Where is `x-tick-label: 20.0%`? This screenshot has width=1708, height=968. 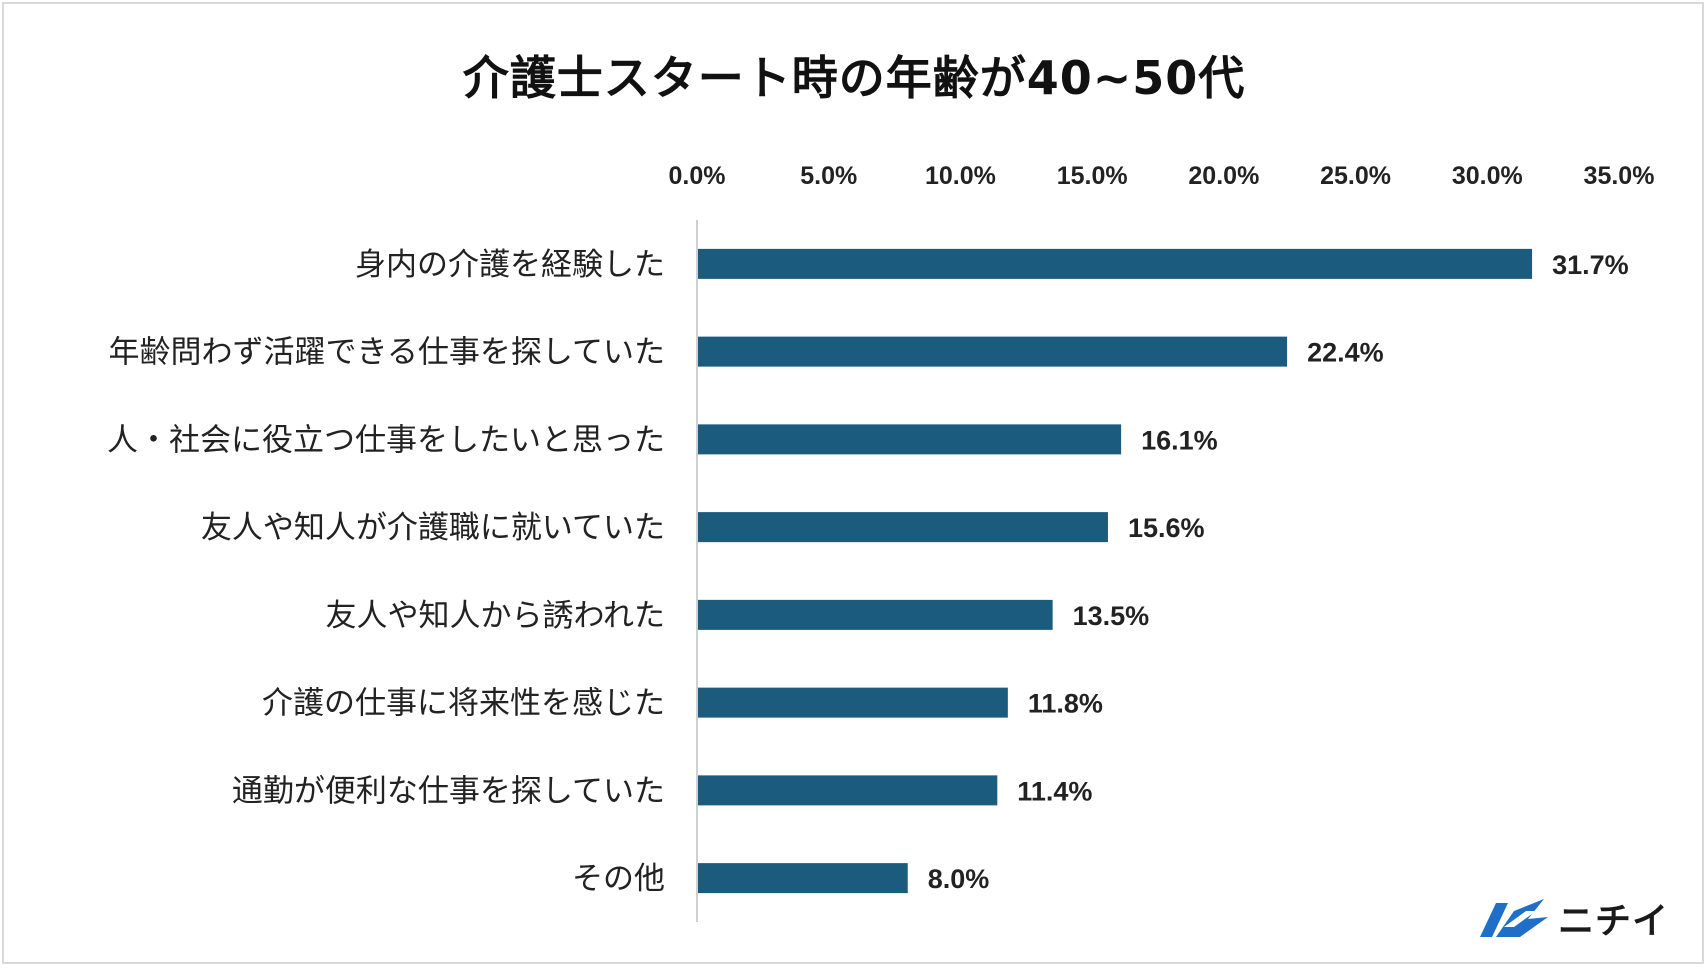 x-tick-label: 20.0% is located at coordinates (1223, 176).